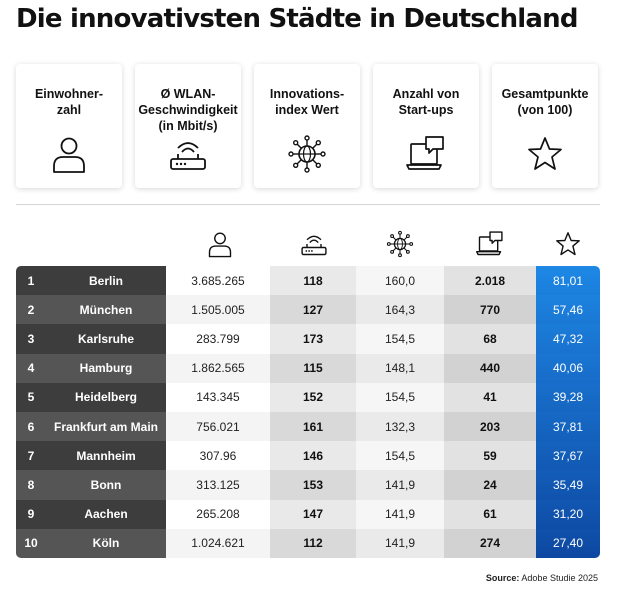  What do you see at coordinates (313, 368) in the screenshot?
I see `cell-wlan: 115` at bounding box center [313, 368].